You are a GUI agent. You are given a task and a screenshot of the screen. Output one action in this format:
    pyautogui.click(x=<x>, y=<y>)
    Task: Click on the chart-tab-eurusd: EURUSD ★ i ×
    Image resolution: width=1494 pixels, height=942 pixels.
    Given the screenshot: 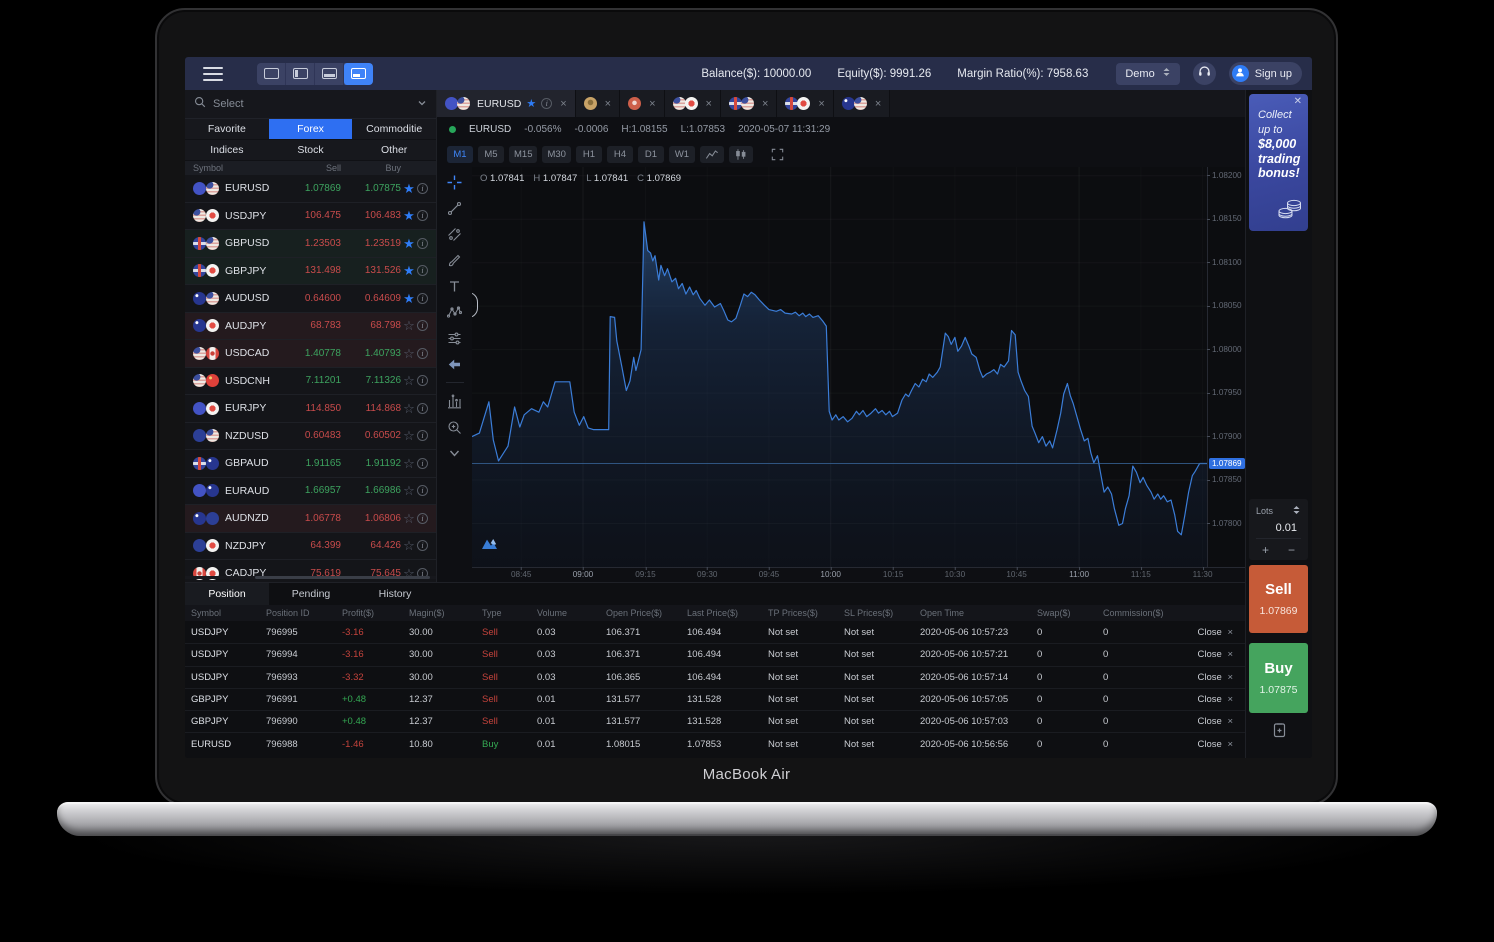 What is the action you would take?
    pyautogui.click(x=506, y=103)
    